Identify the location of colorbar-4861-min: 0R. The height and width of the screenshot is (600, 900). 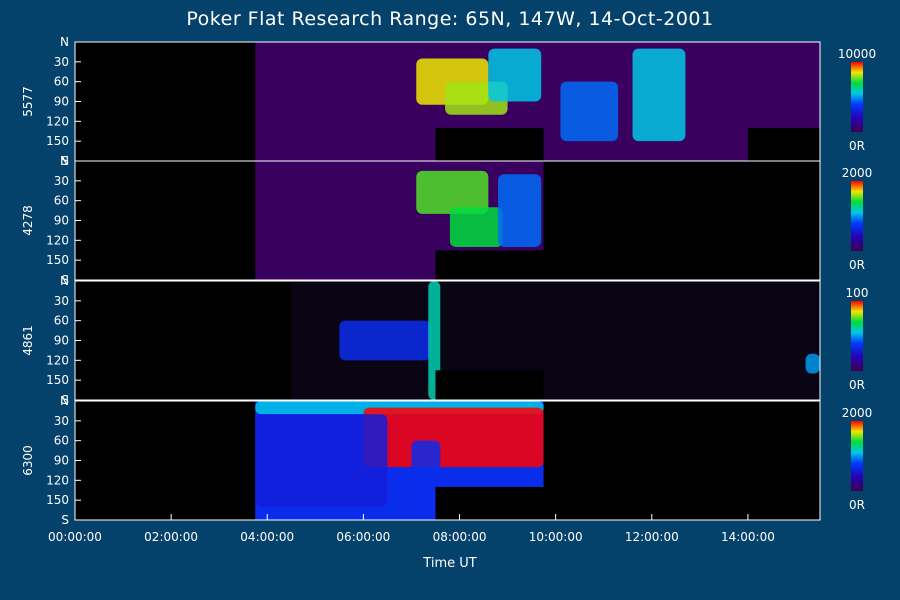
(857, 385).